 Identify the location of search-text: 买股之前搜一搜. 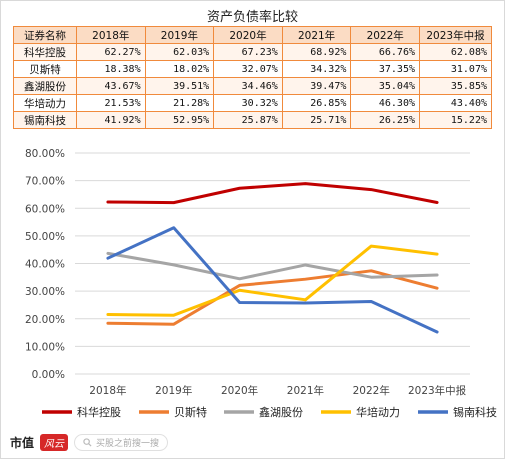
(128, 443).